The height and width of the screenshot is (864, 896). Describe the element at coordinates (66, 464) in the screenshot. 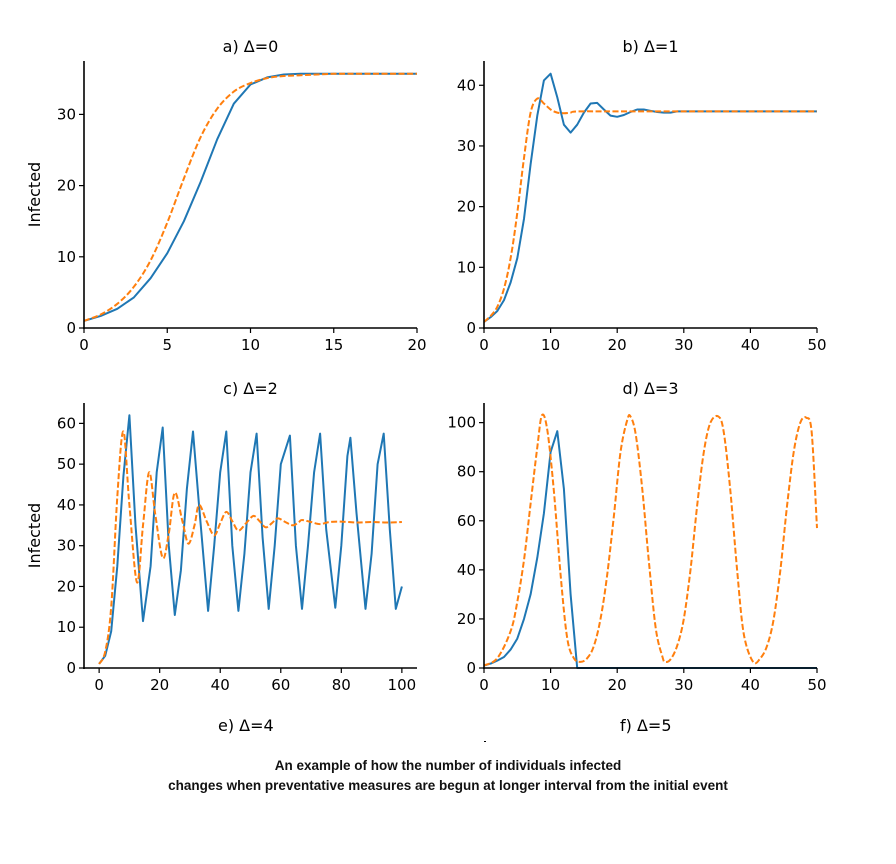

I see `y-tick-label: 50` at that location.